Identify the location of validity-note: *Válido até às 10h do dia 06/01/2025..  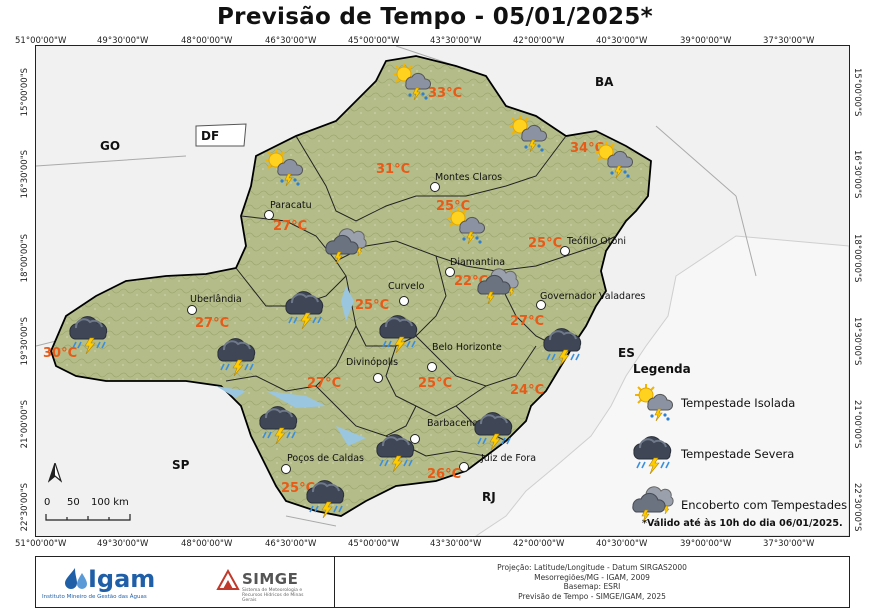
(742, 523).